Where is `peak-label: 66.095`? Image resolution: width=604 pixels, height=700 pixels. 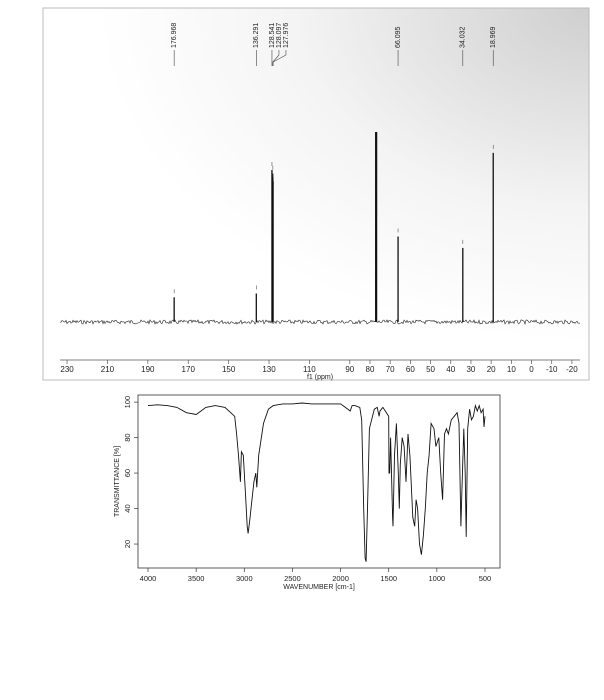 peak-label: 66.095 is located at coordinates (398, 37).